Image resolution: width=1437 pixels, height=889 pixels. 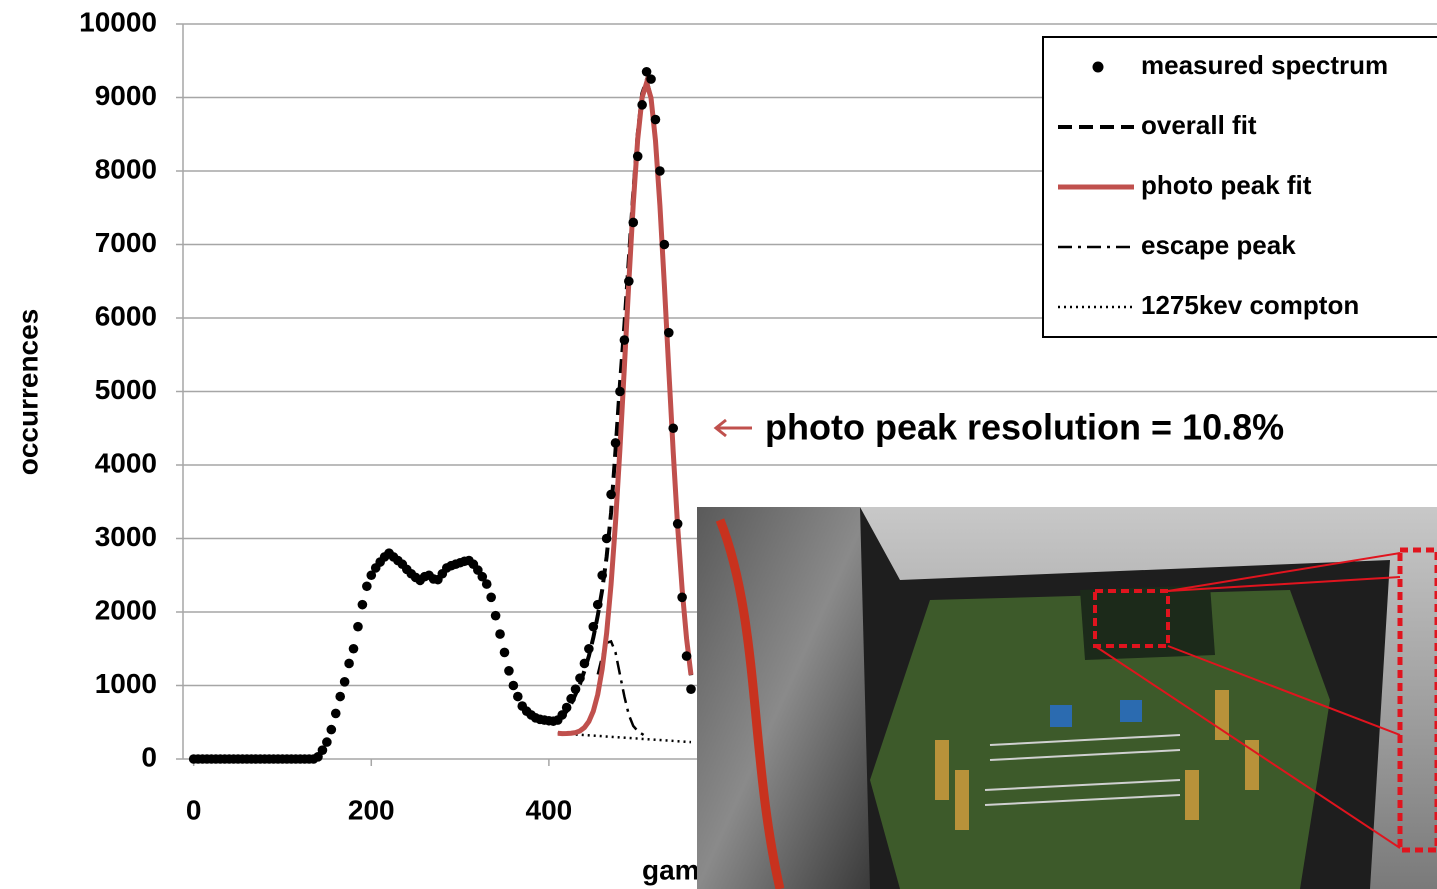 What do you see at coordinates (732, 428) in the screenshot?
I see `annotation-arrow` at bounding box center [732, 428].